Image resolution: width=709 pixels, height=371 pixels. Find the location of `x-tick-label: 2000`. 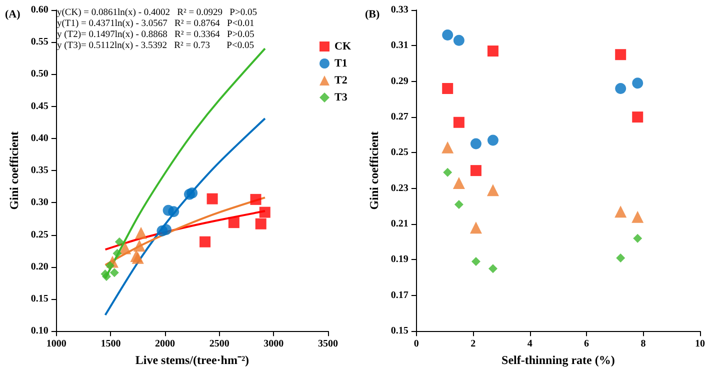

x-tick-label: 2000 is located at coordinates (165, 344).